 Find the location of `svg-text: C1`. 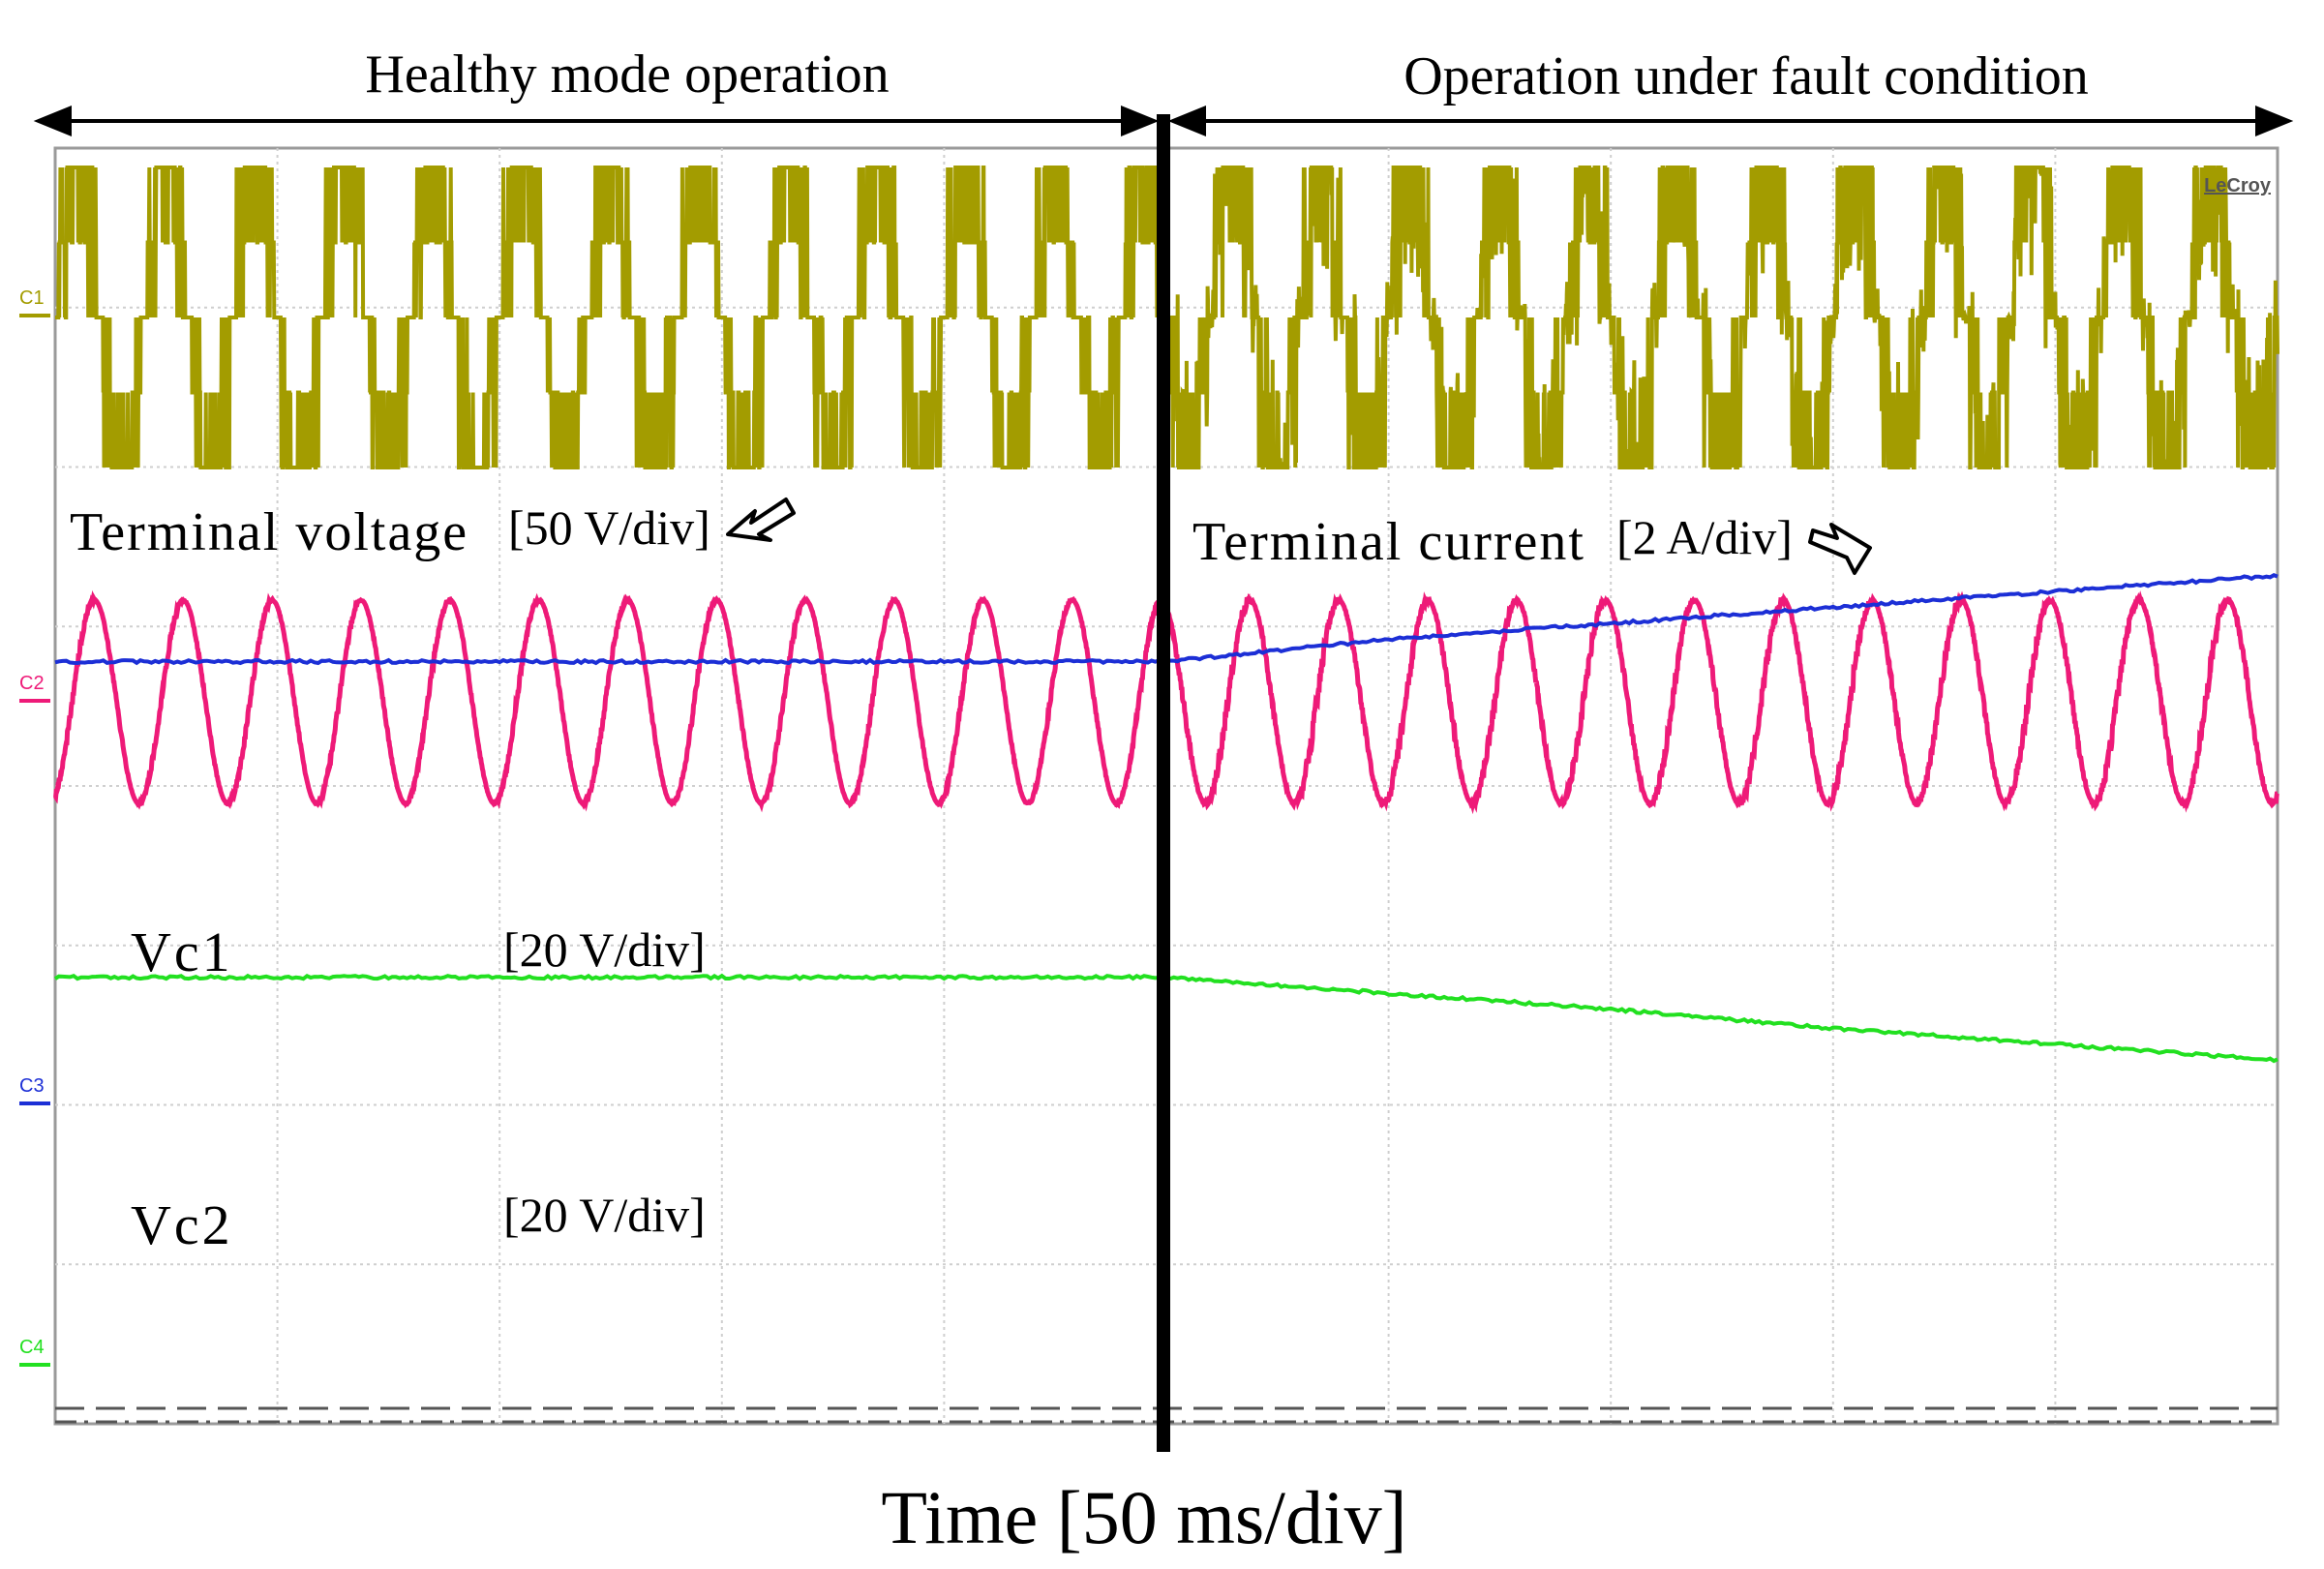

svg-text: C1 is located at coordinates (32, 298).